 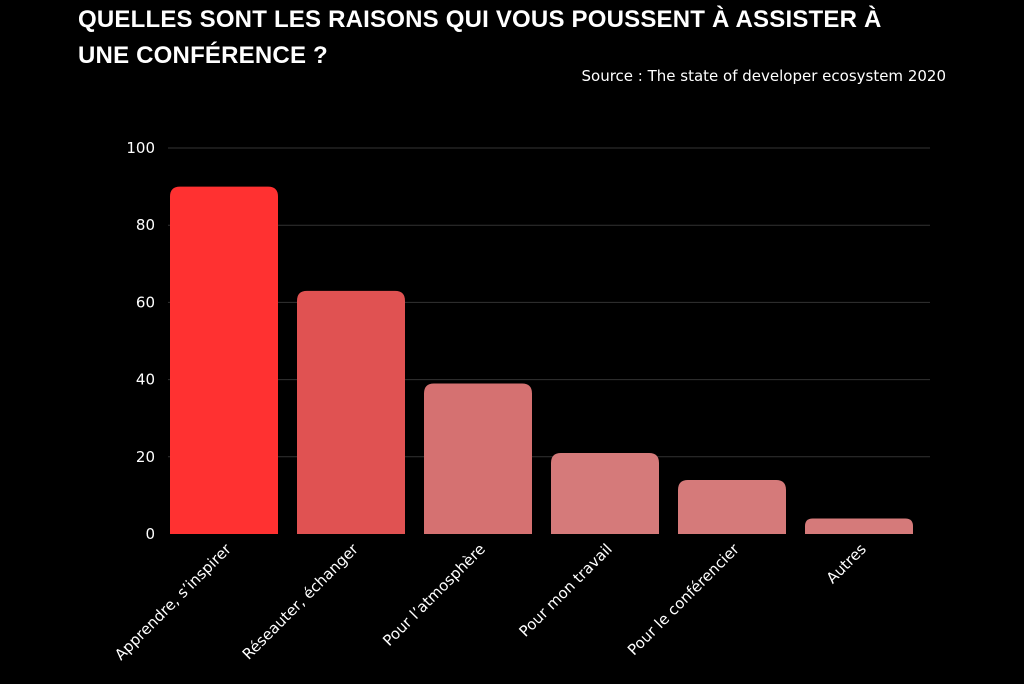 What do you see at coordinates (145, 225) in the screenshot?
I see `y-tick-label: 80` at bounding box center [145, 225].